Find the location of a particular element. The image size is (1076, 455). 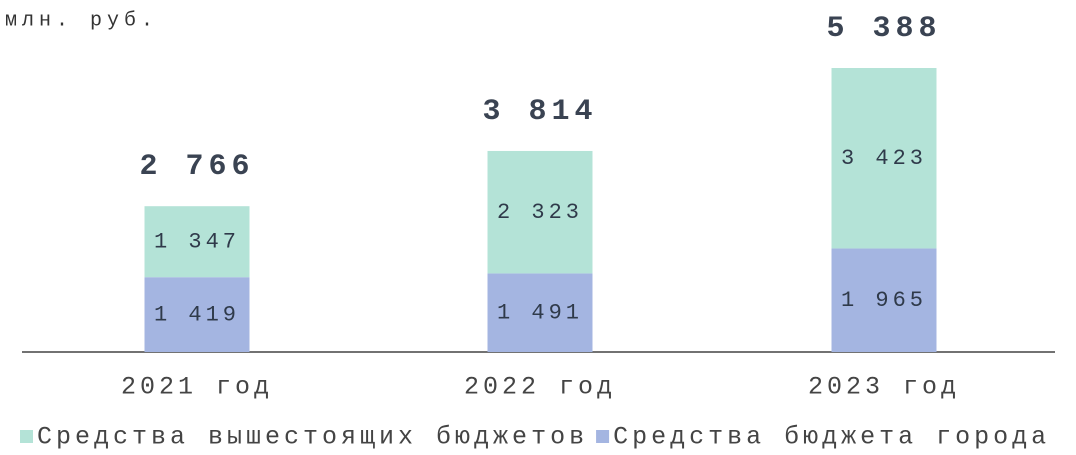

x-tick-label: 2021 год is located at coordinates (197, 387).